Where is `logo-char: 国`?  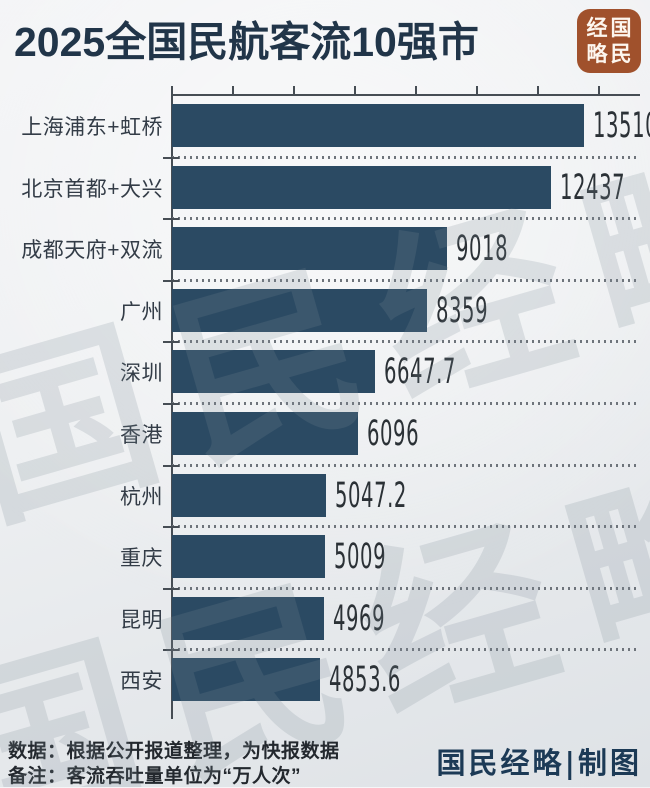
logo-char: 国 is located at coordinates (621, 27).